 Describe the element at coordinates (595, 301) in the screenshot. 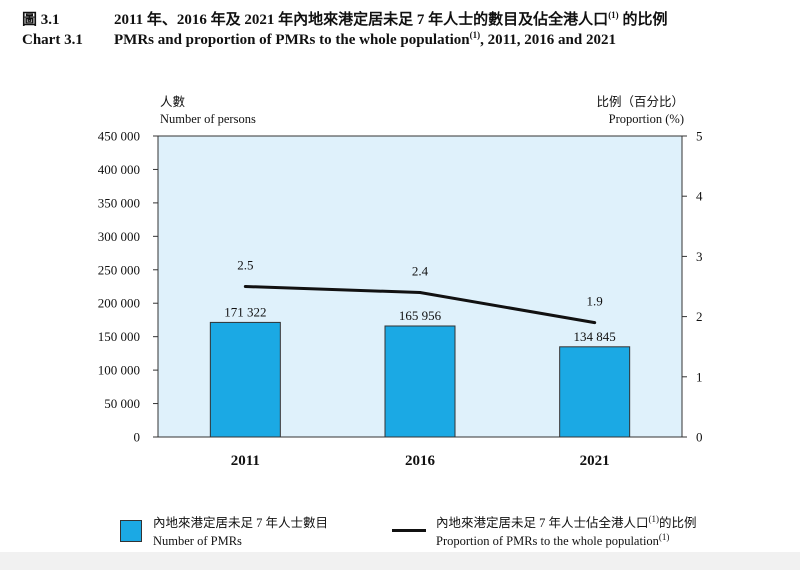

I see `proportion-value-label: 1.9` at that location.